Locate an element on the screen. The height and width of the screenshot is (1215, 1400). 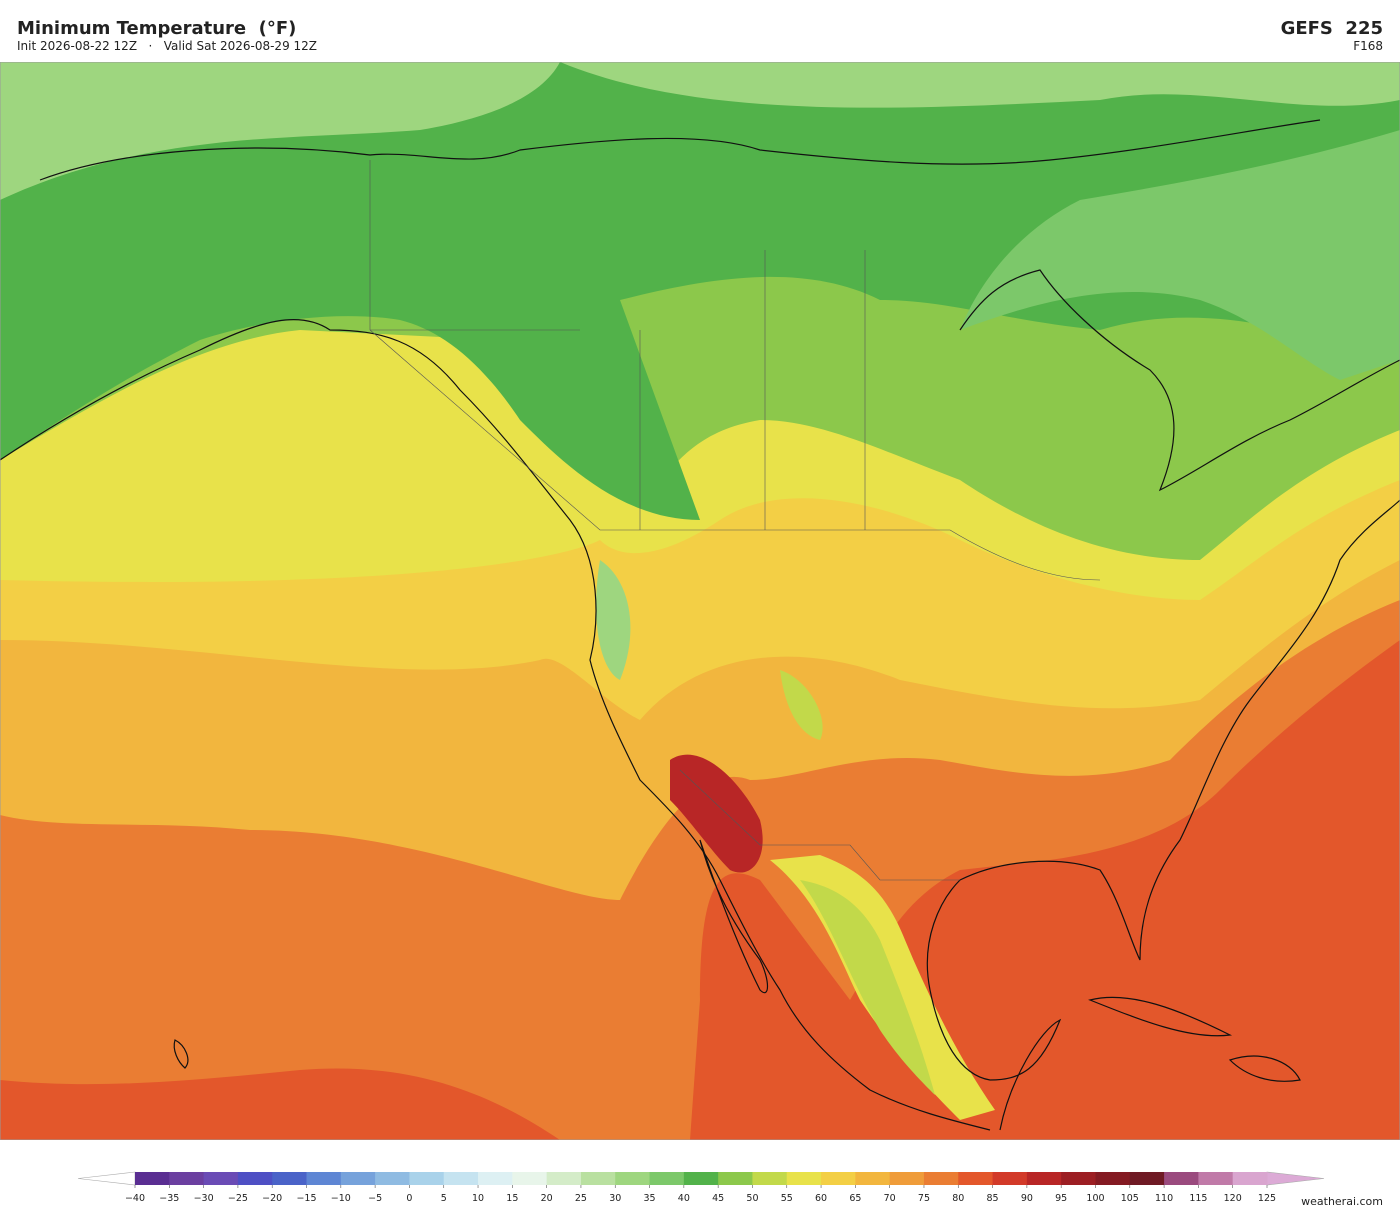
colorbar-tick-label: 120 is located at coordinates (1233, 1198).